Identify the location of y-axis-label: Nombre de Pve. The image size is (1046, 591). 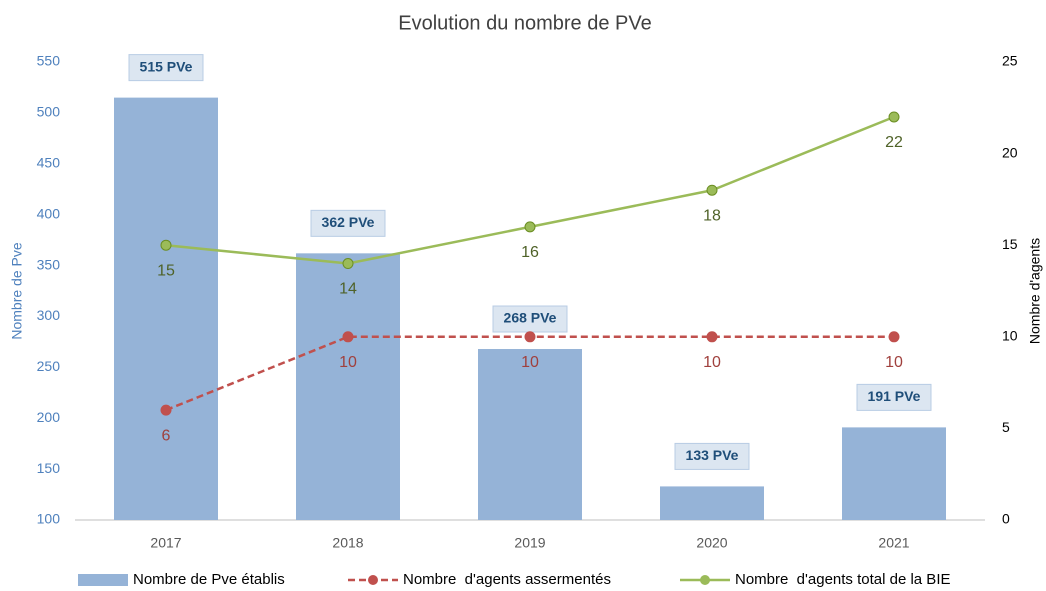
(17, 290).